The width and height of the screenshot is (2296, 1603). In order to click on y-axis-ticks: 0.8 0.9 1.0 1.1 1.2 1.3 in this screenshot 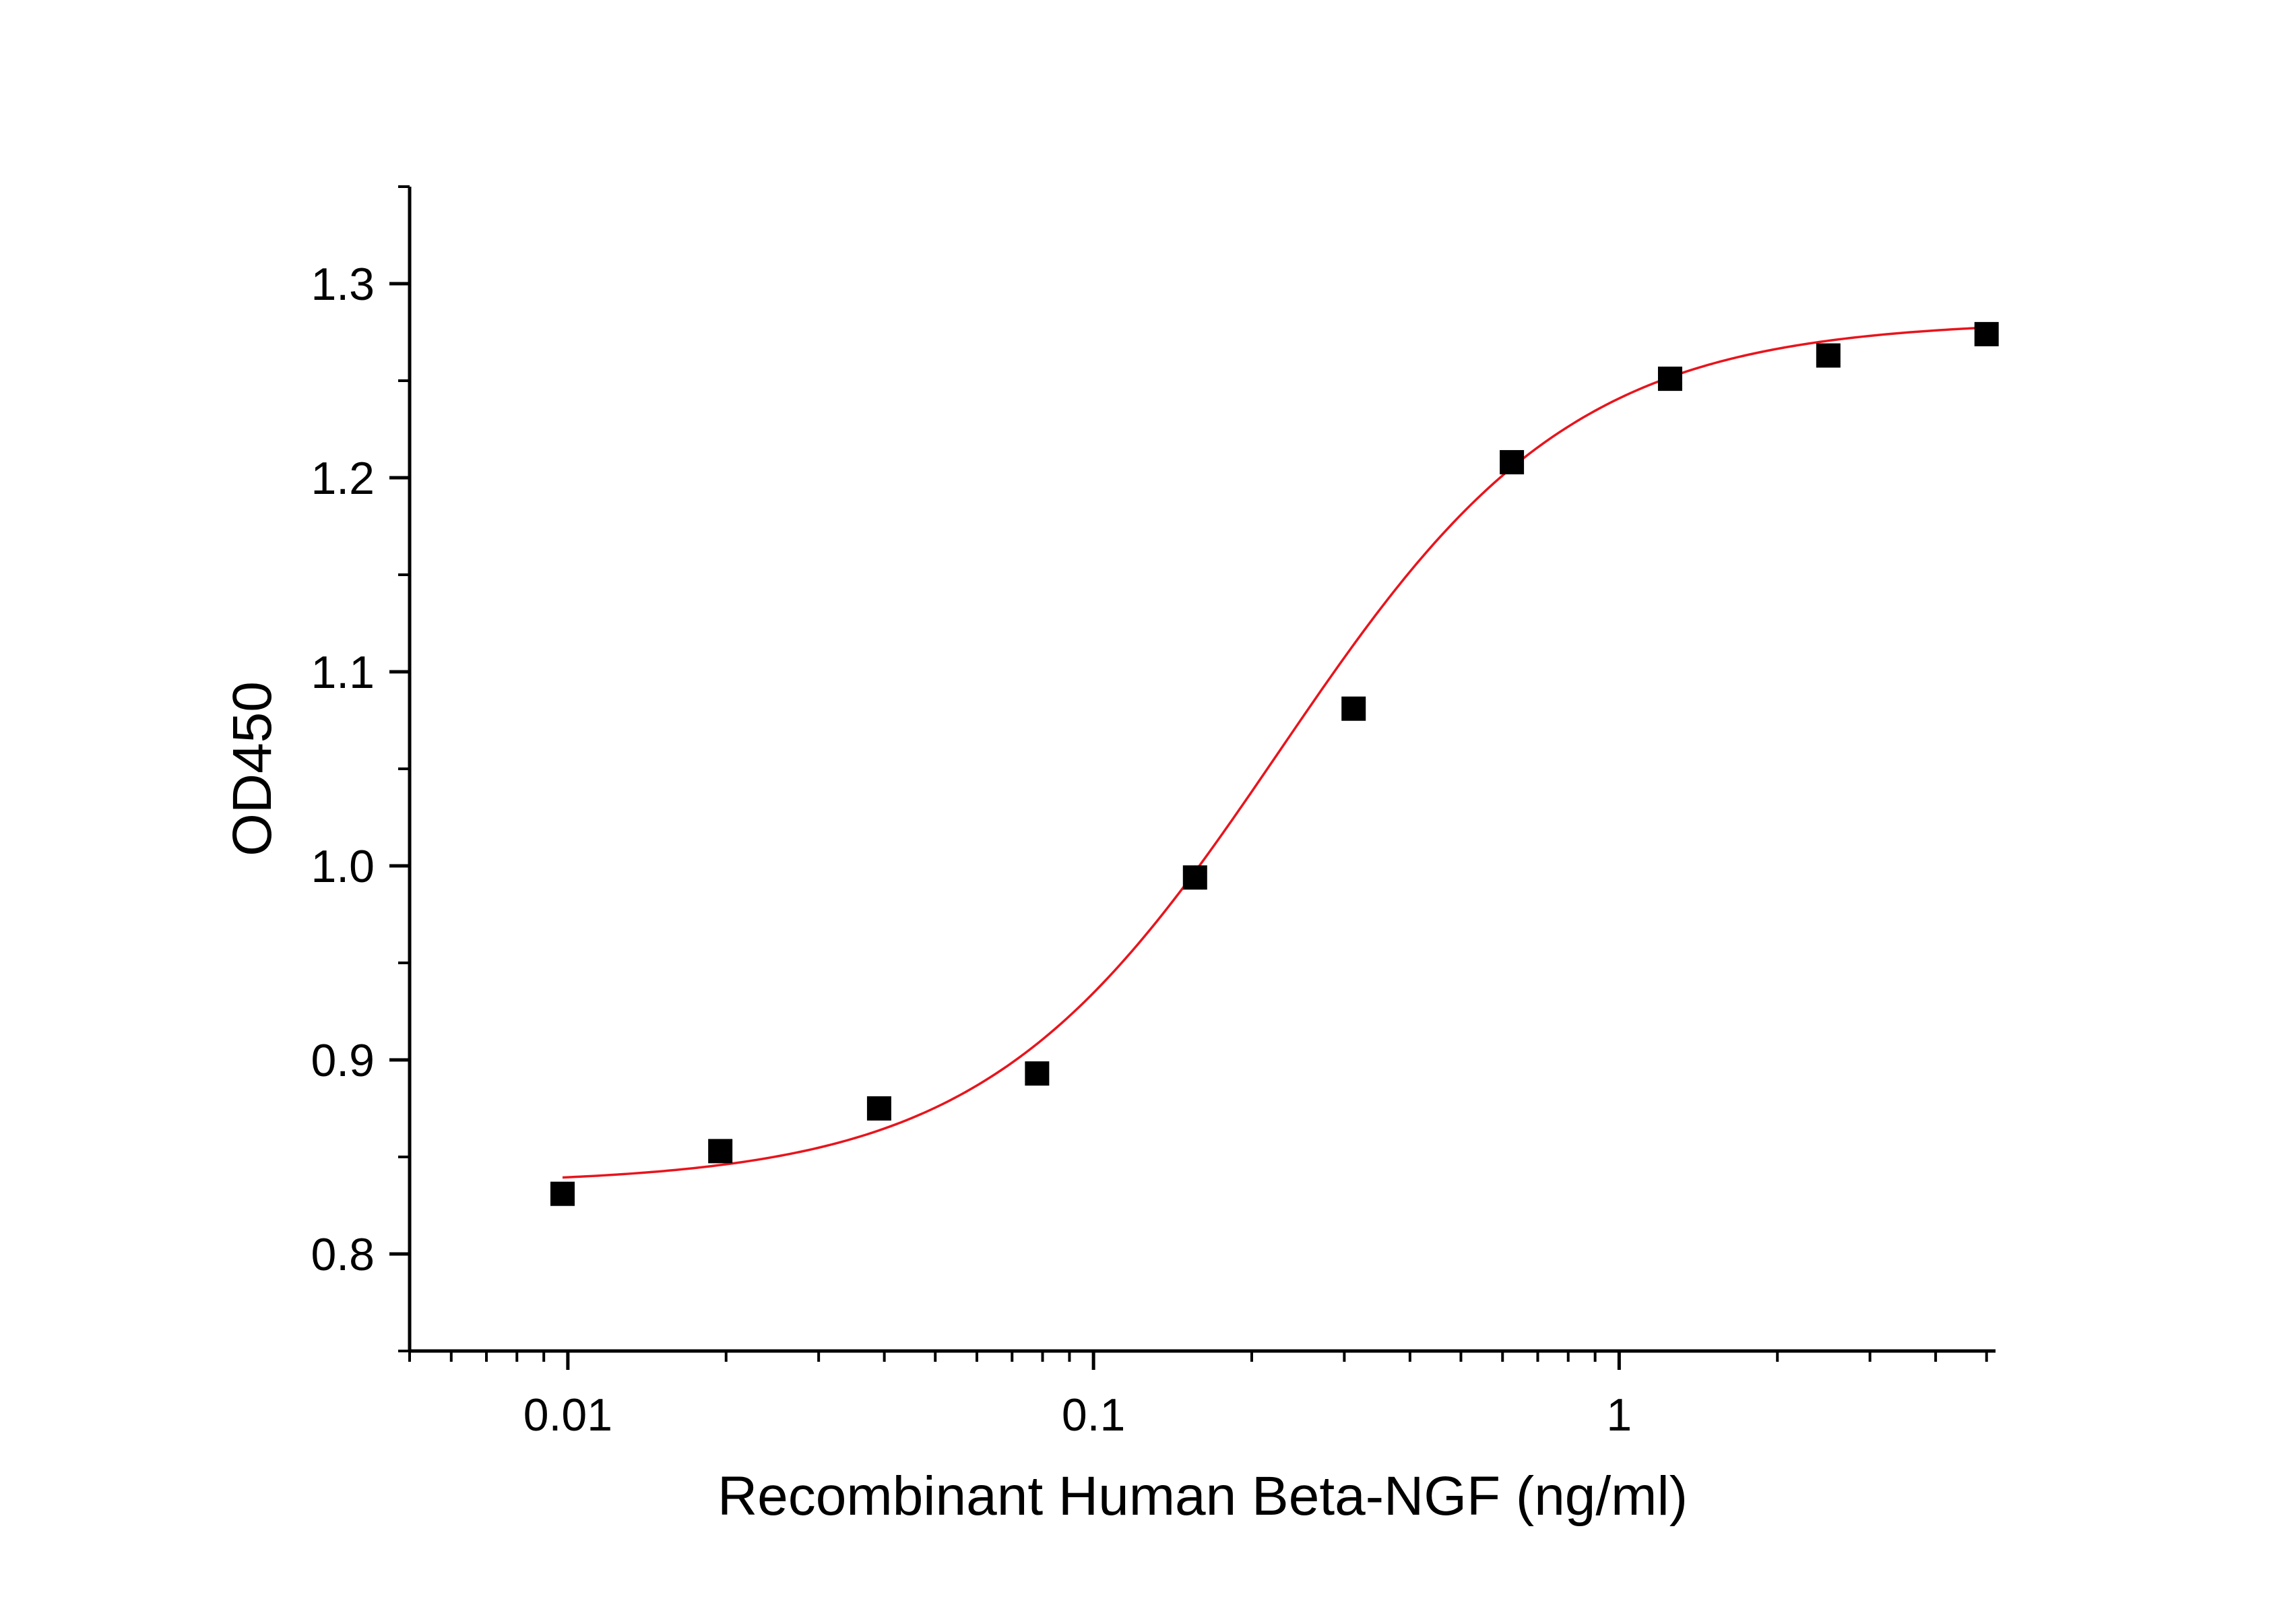, I will do `click(360, 768)`.